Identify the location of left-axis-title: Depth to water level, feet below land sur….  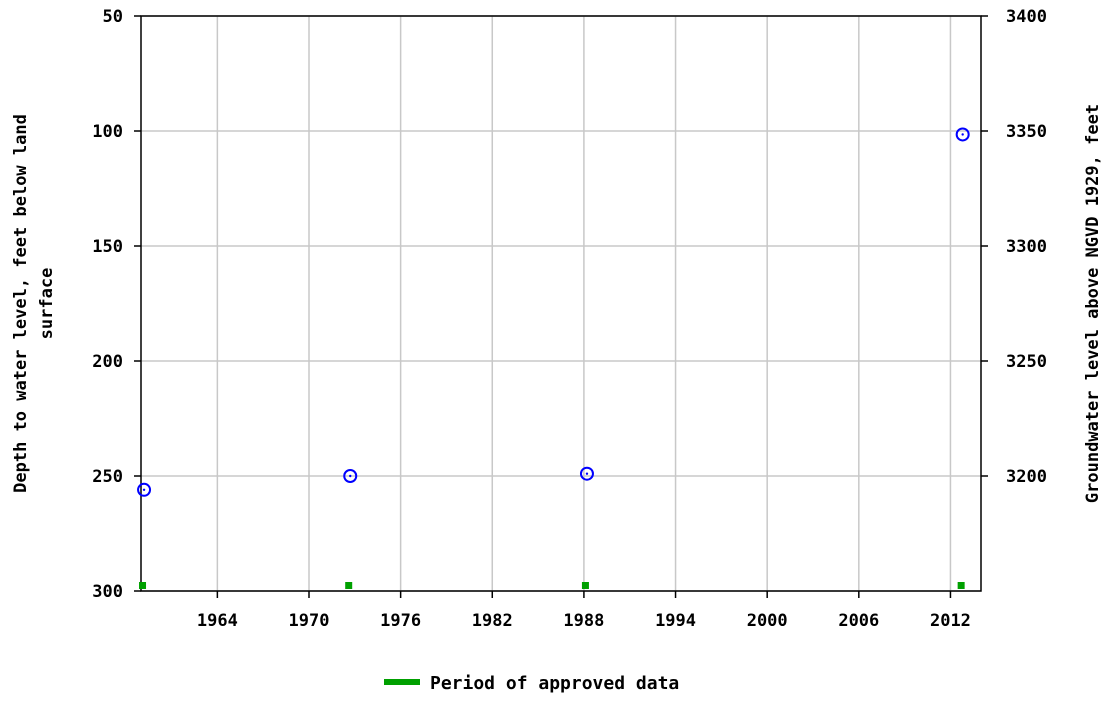
(34, 303).